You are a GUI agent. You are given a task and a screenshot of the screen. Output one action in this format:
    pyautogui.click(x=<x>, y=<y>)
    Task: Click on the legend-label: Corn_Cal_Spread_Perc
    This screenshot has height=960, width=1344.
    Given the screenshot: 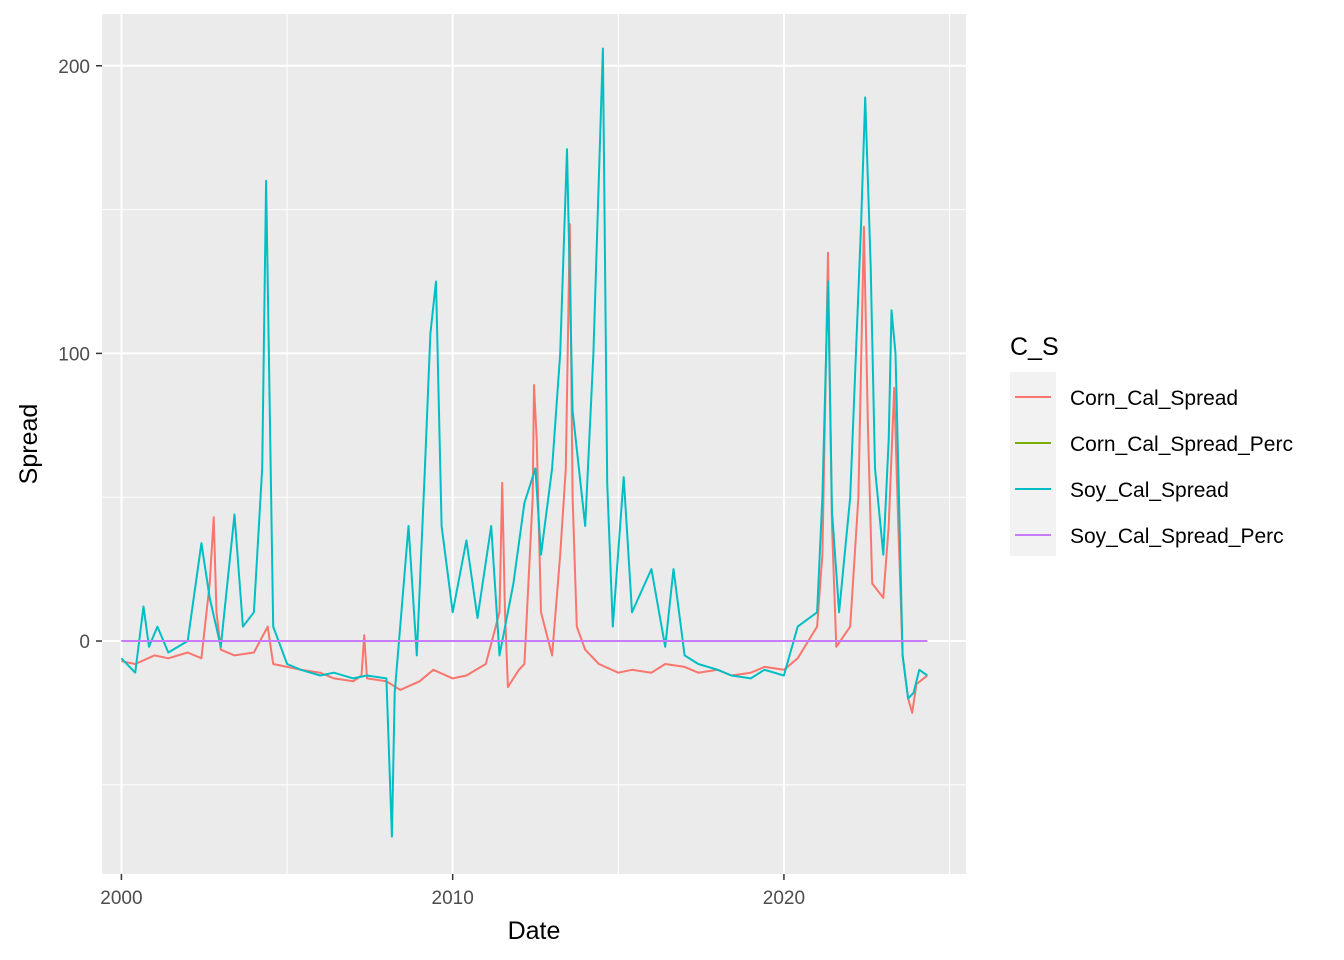 What is the action you would take?
    pyautogui.click(x=1181, y=444)
    